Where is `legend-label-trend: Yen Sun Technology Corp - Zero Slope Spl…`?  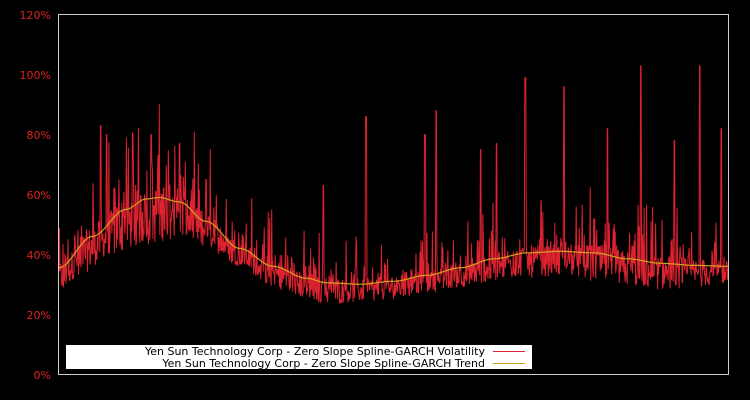 legend-label-trend: Yen Sun Technology Corp - Zero Slope Spl… is located at coordinates (323, 363).